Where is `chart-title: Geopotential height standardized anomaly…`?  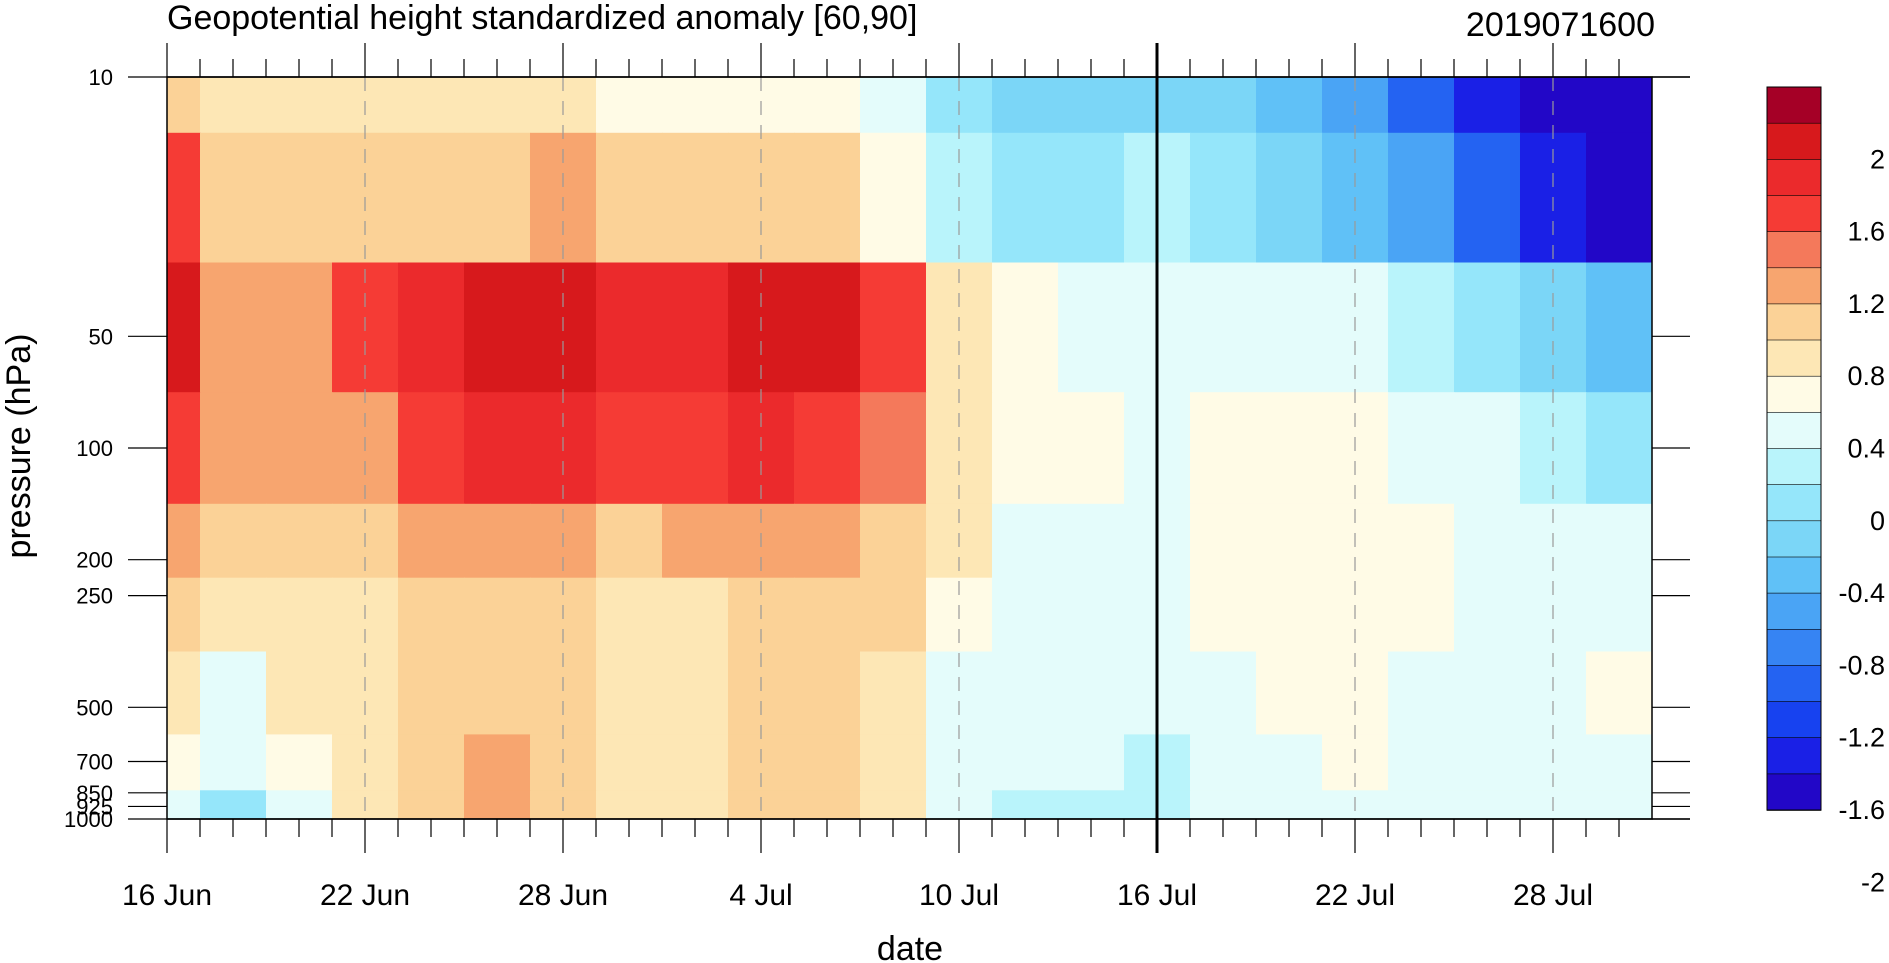 chart-title: Geopotential height standardized anomaly… is located at coordinates (542, 18).